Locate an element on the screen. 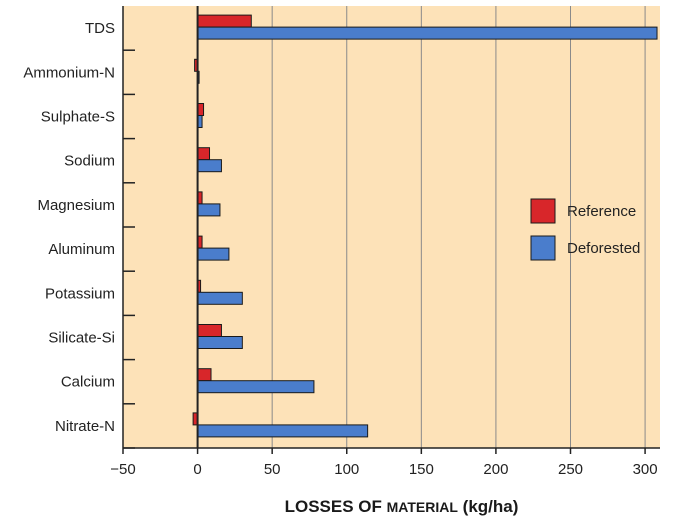  category-label: Potassium is located at coordinates (80, 293).